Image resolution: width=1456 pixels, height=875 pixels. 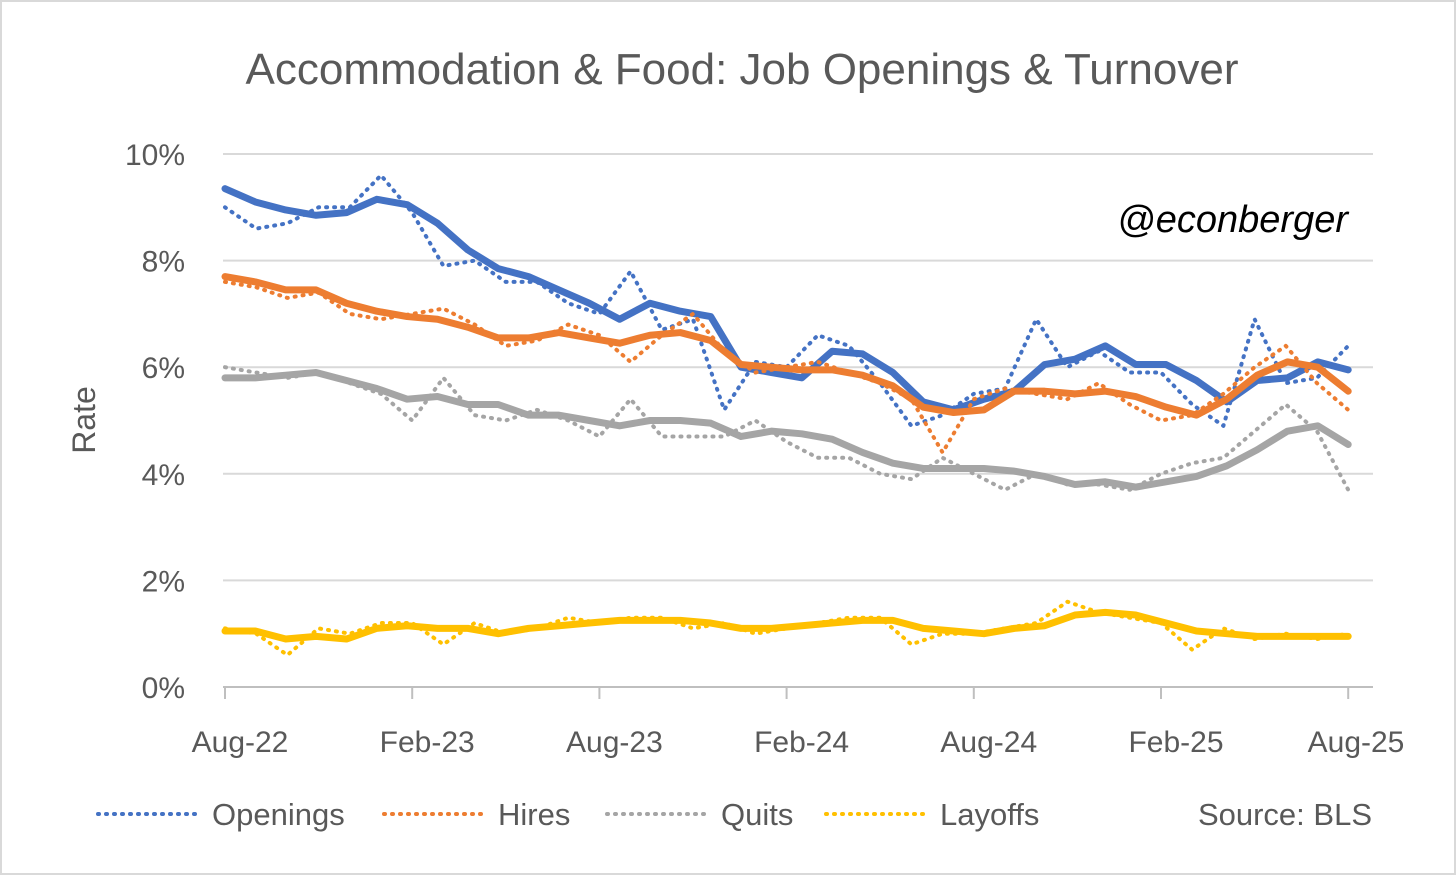 I want to click on legend-label: Quits, so click(x=757, y=814).